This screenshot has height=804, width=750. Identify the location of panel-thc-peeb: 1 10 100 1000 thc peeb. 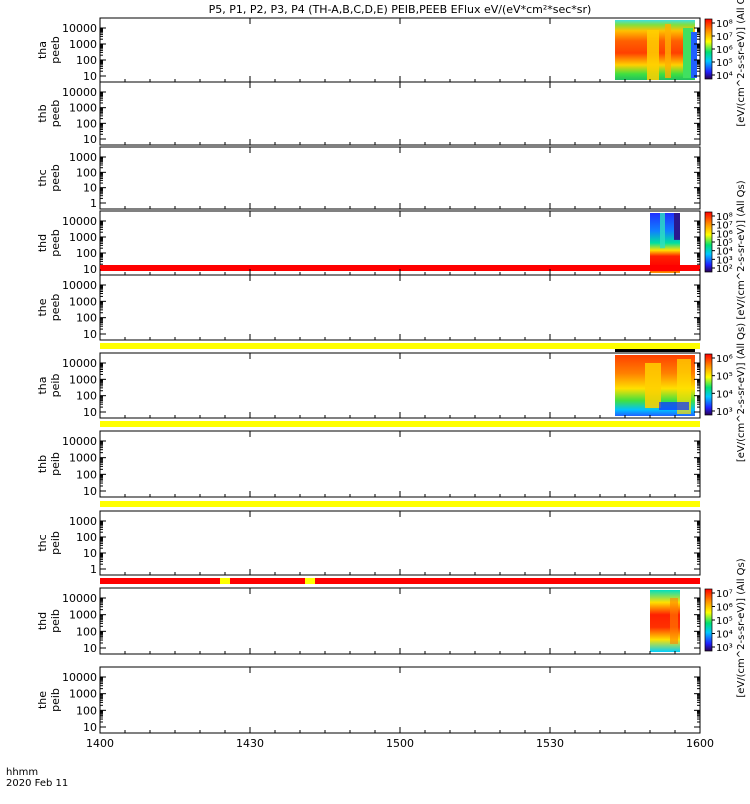
(368, 178).